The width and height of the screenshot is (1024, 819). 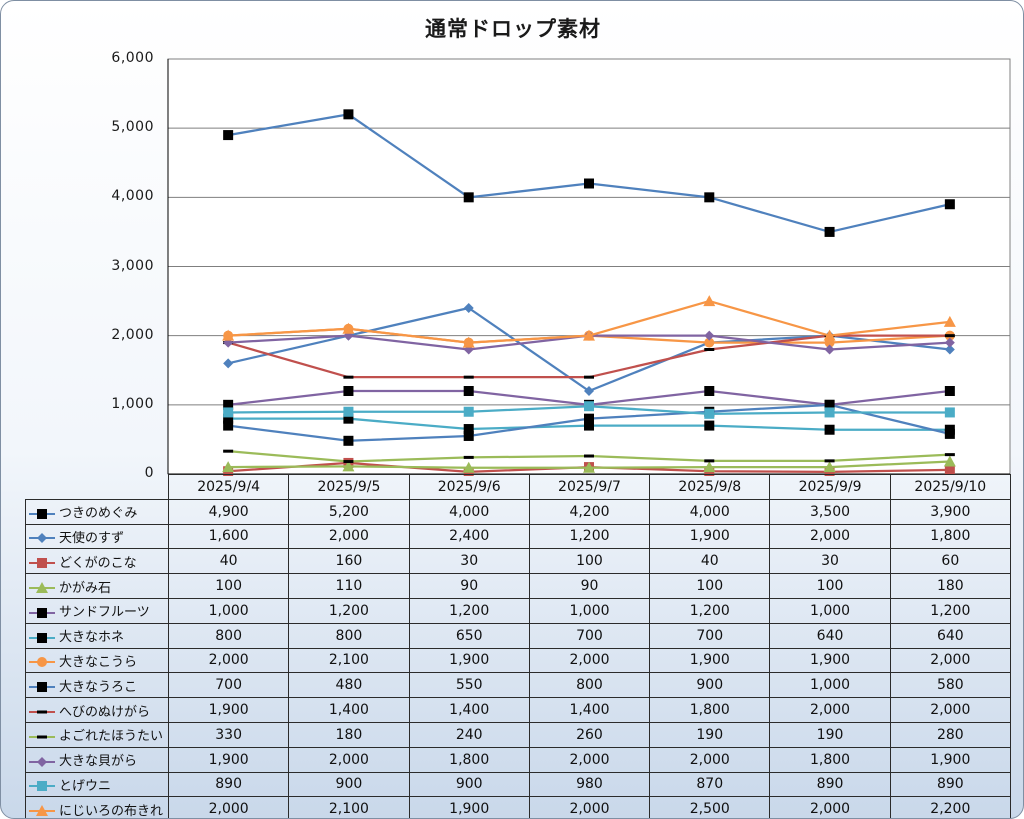 What do you see at coordinates (97, 784) in the screenshot?
I see `legend-entry: とげウニ` at bounding box center [97, 784].